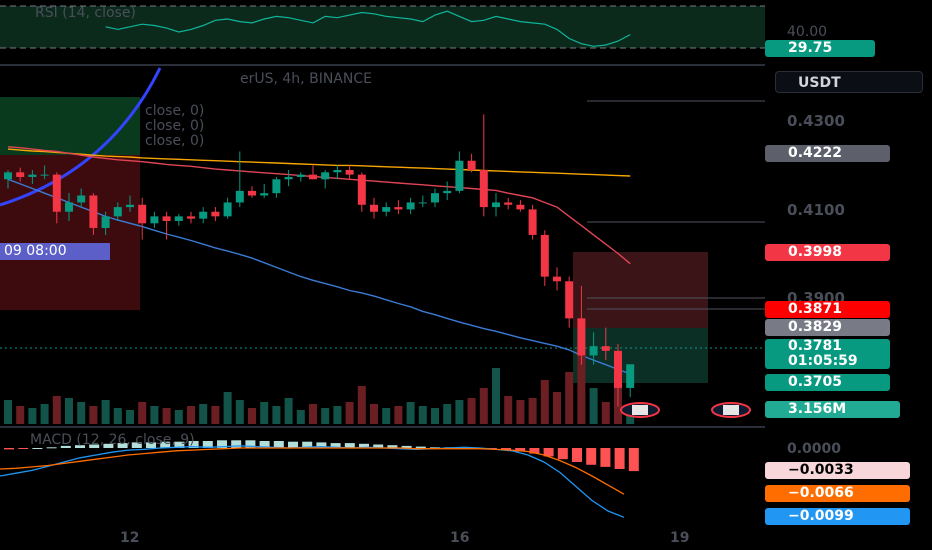 The height and width of the screenshot is (550, 932). I want to click on macd-signal-line, so click(312, 471).